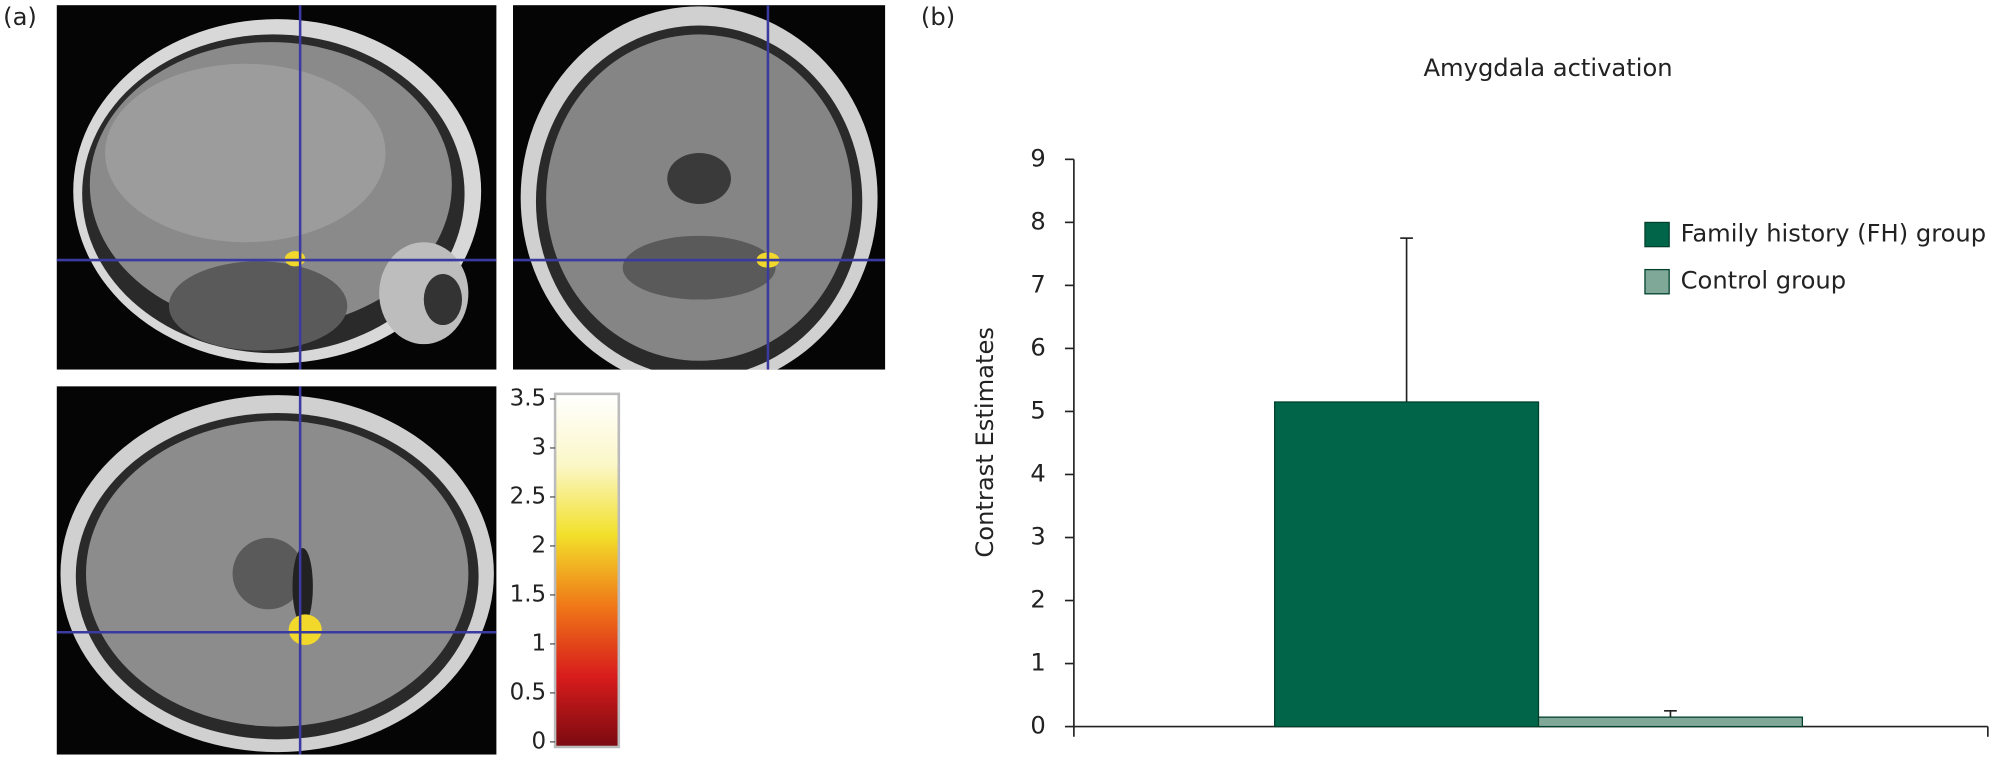 This screenshot has height=761, width=2005. What do you see at coordinates (1037, 663) in the screenshot?
I see `y-tick-label: 1` at bounding box center [1037, 663].